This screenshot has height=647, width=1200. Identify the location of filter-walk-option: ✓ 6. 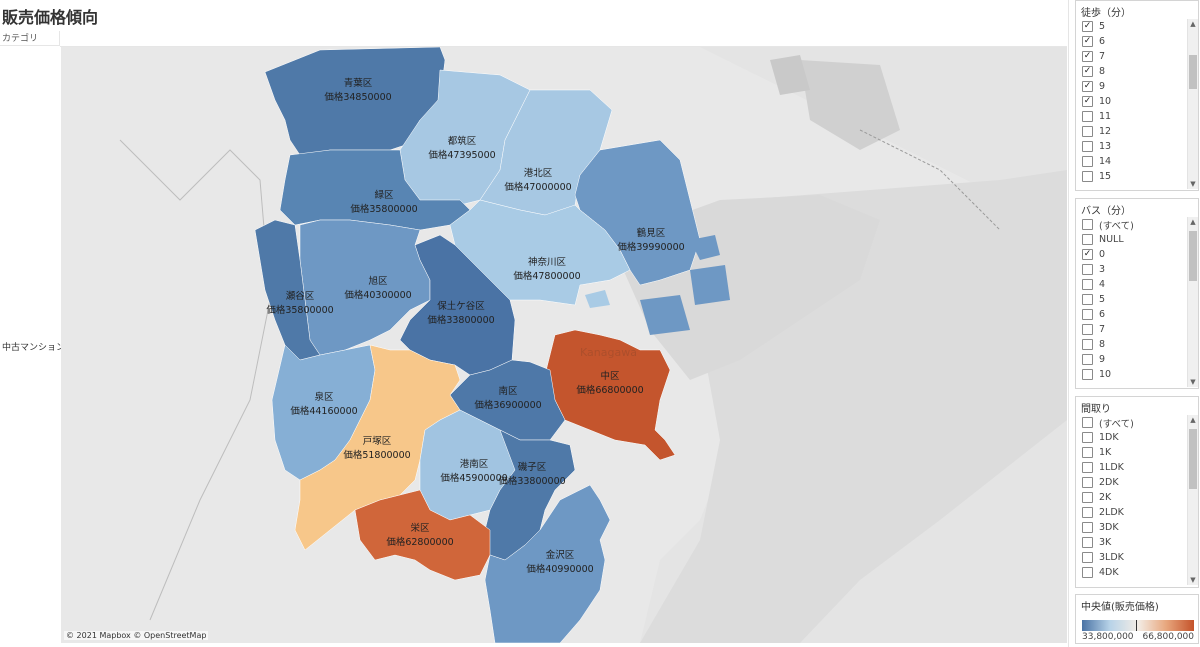
(1137, 41).